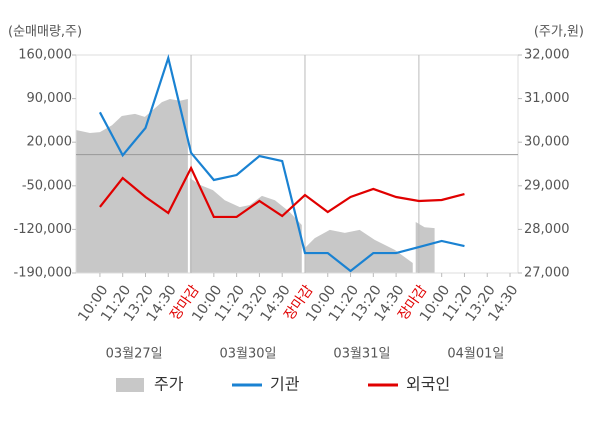 The height and width of the screenshot is (428, 600). I want to click on legend-swatch, so click(130, 385).